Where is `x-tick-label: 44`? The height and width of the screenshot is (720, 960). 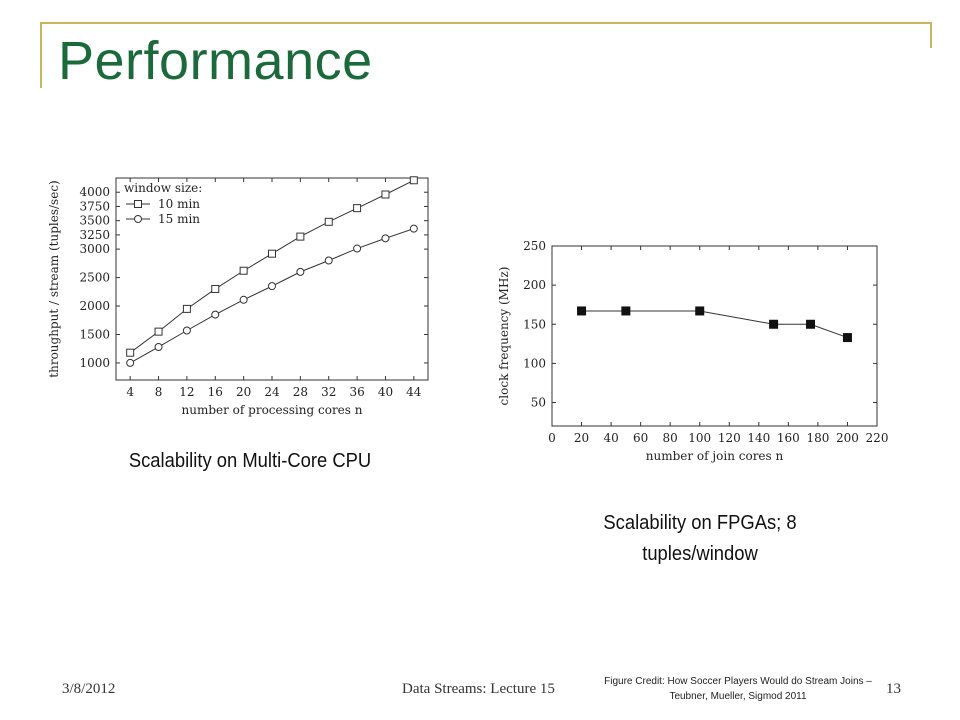
x-tick-label: 44 is located at coordinates (414, 392).